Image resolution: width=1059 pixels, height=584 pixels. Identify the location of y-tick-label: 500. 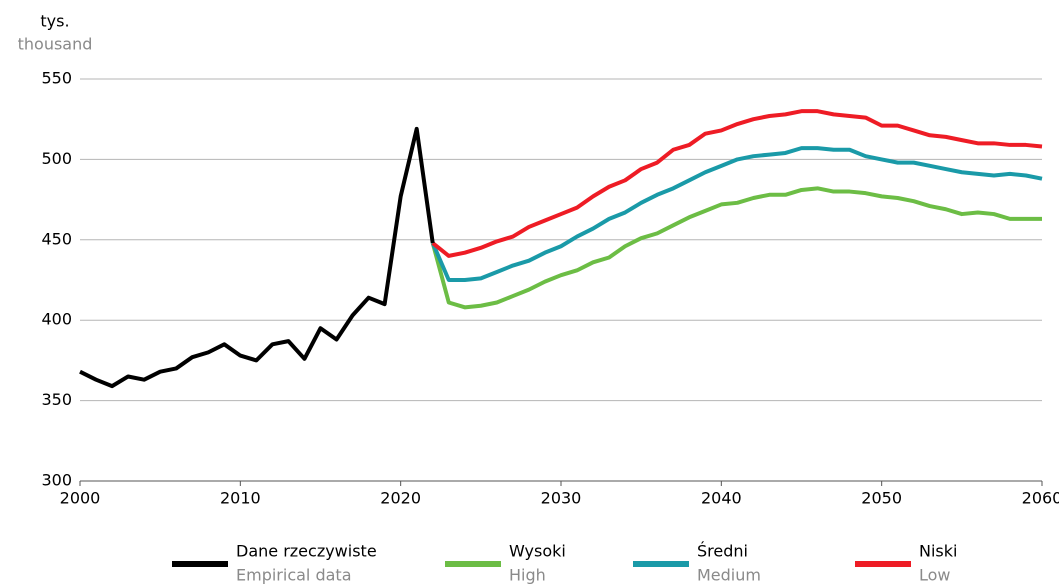
(56, 158).